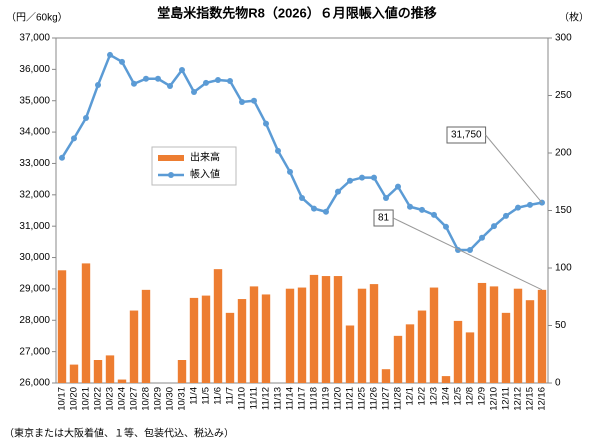 The width and height of the screenshot is (595, 442). Describe the element at coordinates (563, 95) in the screenshot. I see `y2-tick-label: 250` at that location.